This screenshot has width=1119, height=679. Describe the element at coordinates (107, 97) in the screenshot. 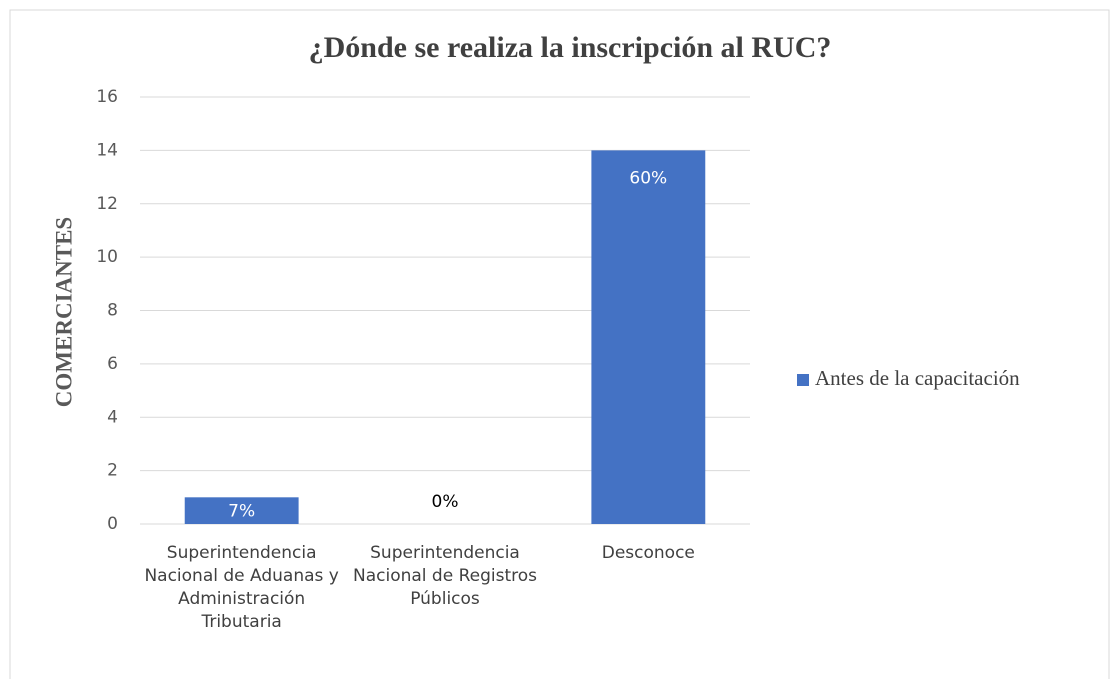

I see `y-tick-label: 16` at that location.